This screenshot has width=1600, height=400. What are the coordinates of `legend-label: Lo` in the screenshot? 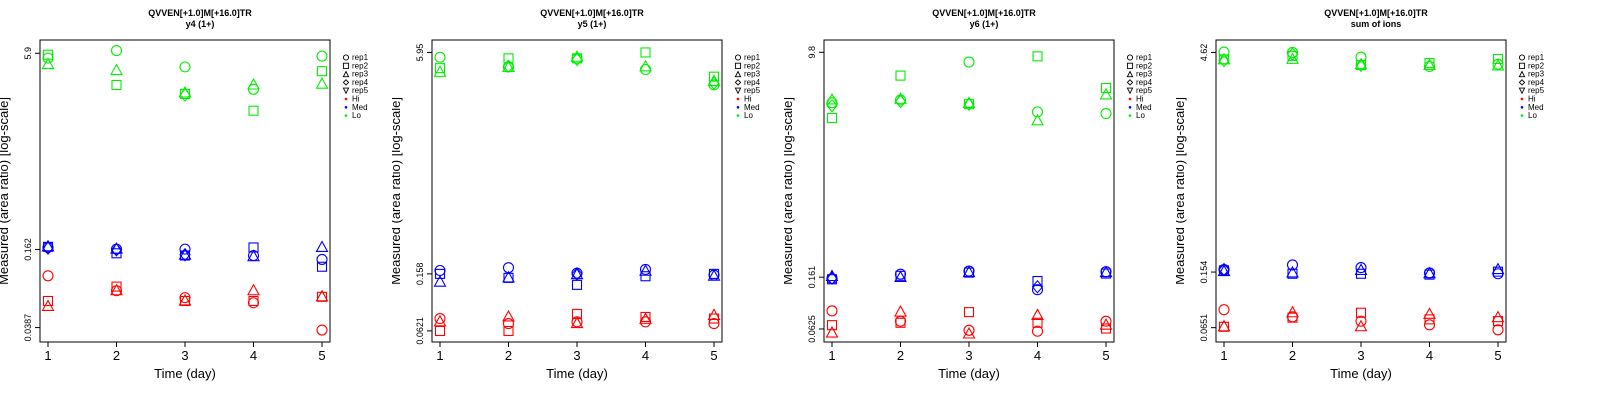 It's located at (356, 115).